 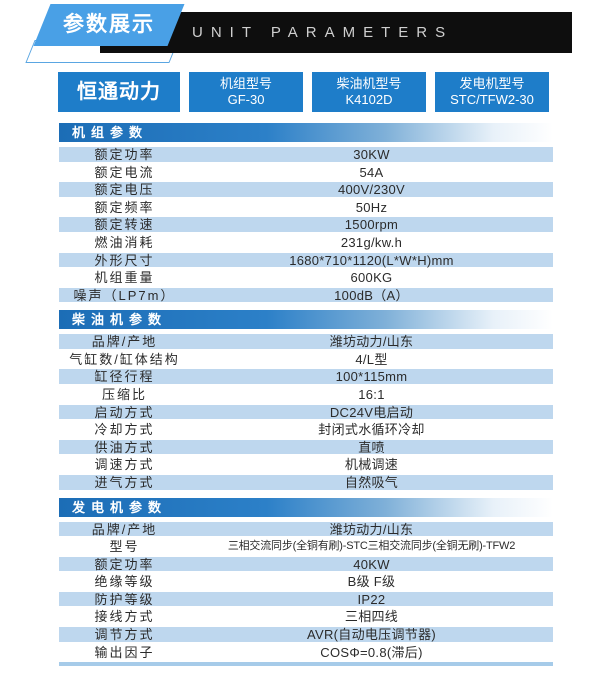 What do you see at coordinates (306, 295) in the screenshot?
I see `spec-row: 噪声（LP7m） 100dB（A）` at bounding box center [306, 295].